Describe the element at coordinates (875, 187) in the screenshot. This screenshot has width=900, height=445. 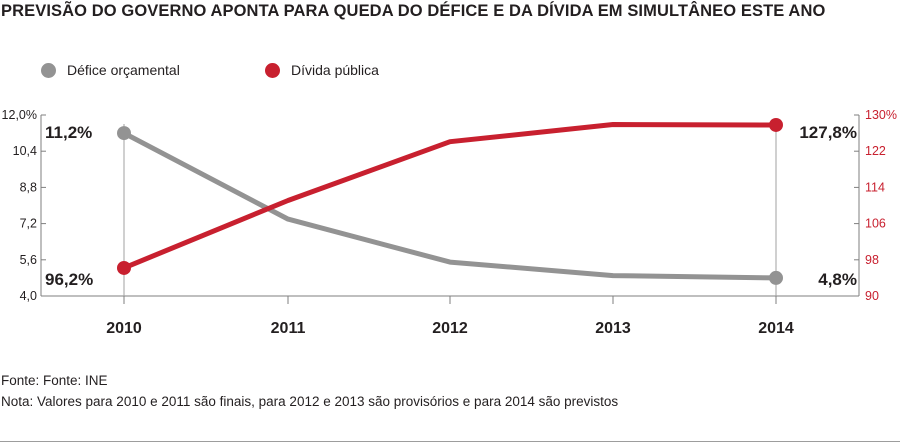
I see `right-tick-label: 114` at that location.